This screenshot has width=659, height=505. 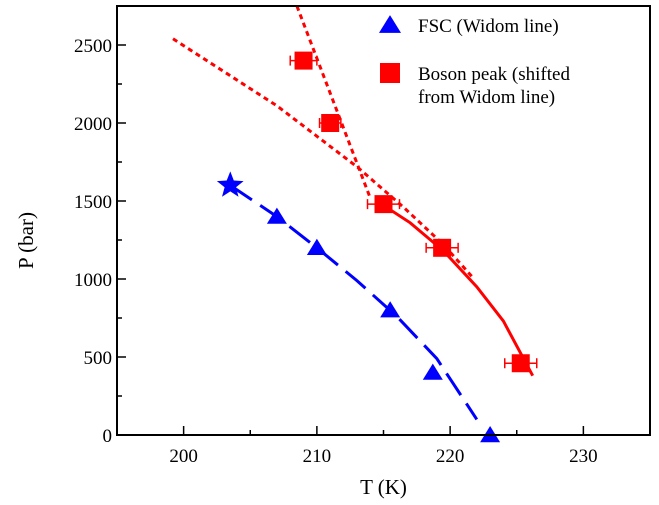 I want to click on fsc-star-point, so click(x=230, y=184).